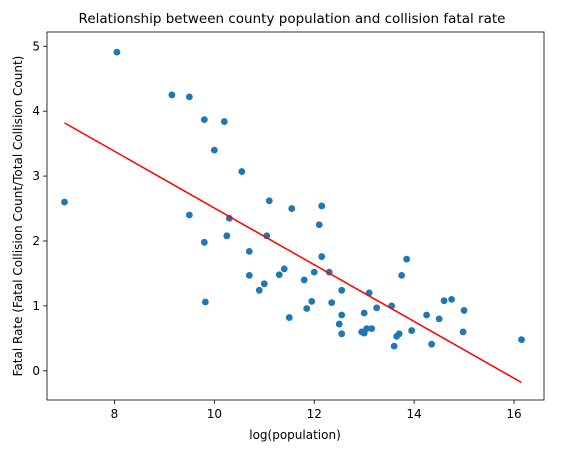  Describe the element at coordinates (36, 371) in the screenshot. I see `y-tick-label: 0` at that location.